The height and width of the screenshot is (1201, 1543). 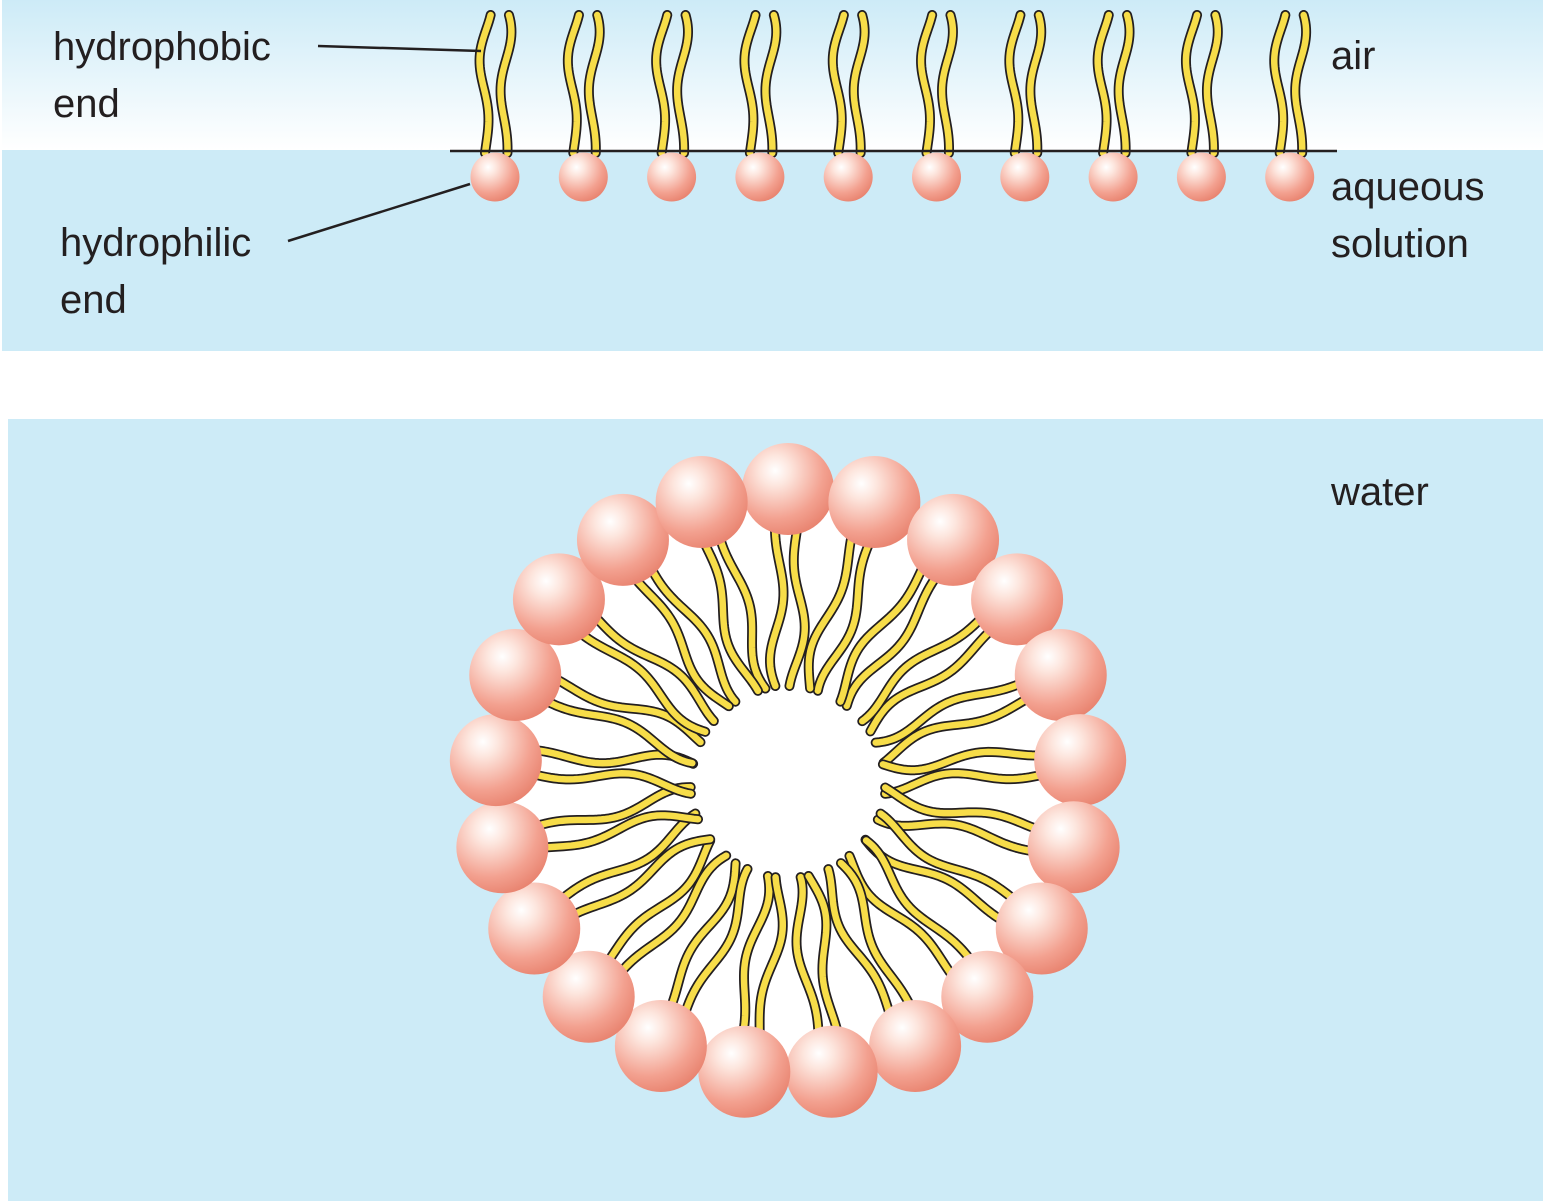 What do you see at coordinates (379, 212) in the screenshot?
I see `hydrophilic-leader-line` at bounding box center [379, 212].